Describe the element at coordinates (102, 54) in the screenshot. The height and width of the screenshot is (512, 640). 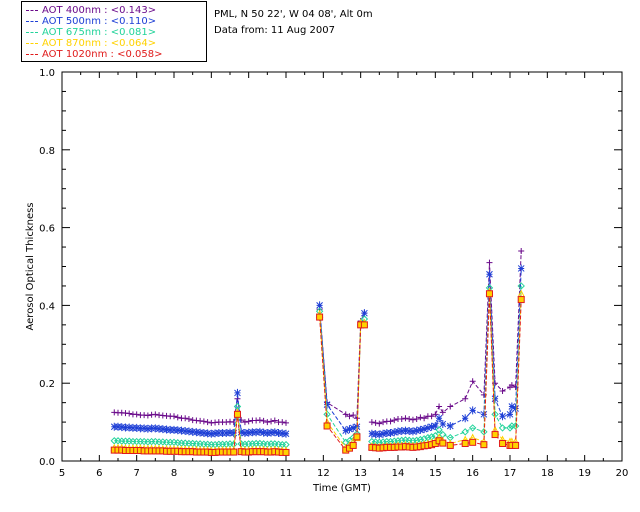
I see `legend-label-1020nm: AOT 1020nm : <0.058>` at that location.